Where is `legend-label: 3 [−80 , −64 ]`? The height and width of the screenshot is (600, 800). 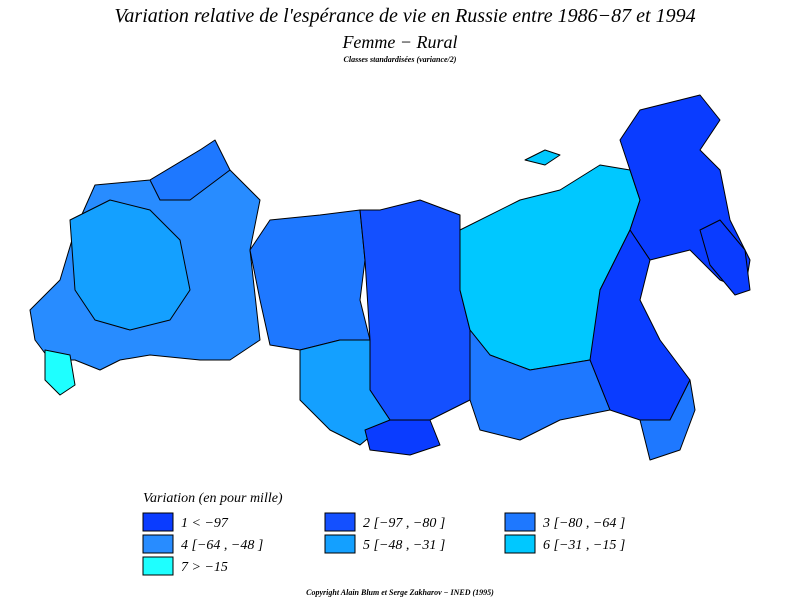 legend-label: 3 [−80 , −64 ] is located at coordinates (583, 523).